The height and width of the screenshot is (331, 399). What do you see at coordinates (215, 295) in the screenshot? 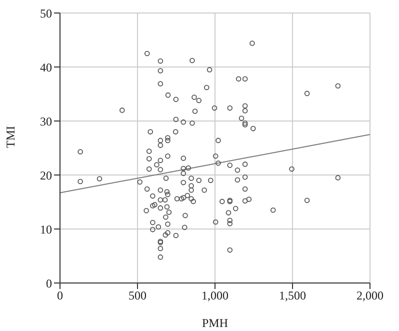
I see `x-tick-label: 1,000` at bounding box center [215, 295].